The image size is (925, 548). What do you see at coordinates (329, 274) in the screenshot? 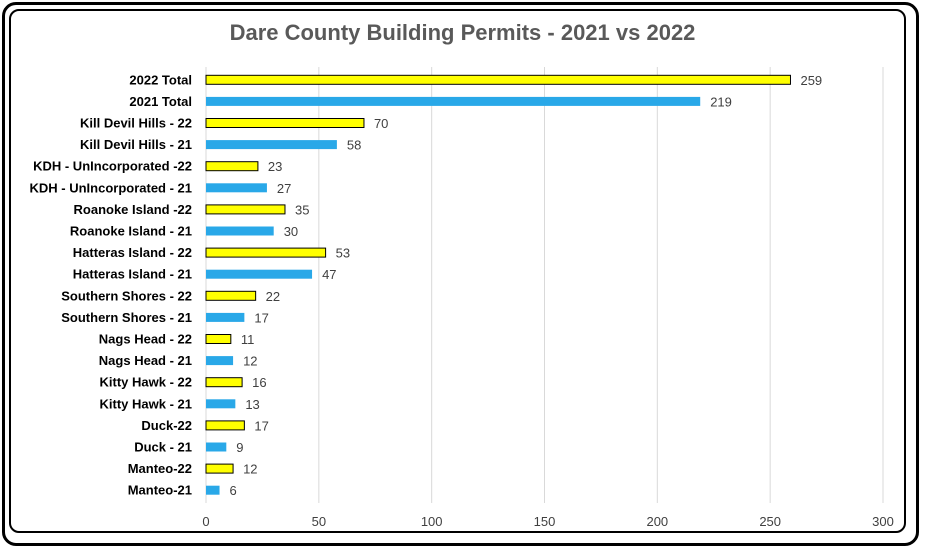
I see `data-label: 47` at bounding box center [329, 274].